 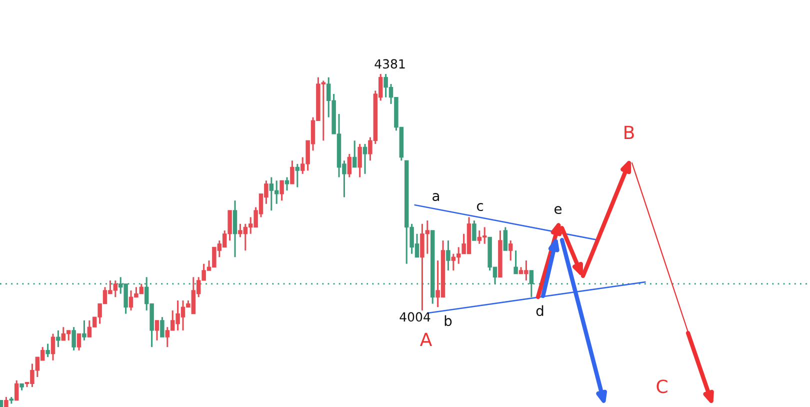 What do you see at coordinates (479, 207) in the screenshot?
I see `annotation: c` at bounding box center [479, 207].